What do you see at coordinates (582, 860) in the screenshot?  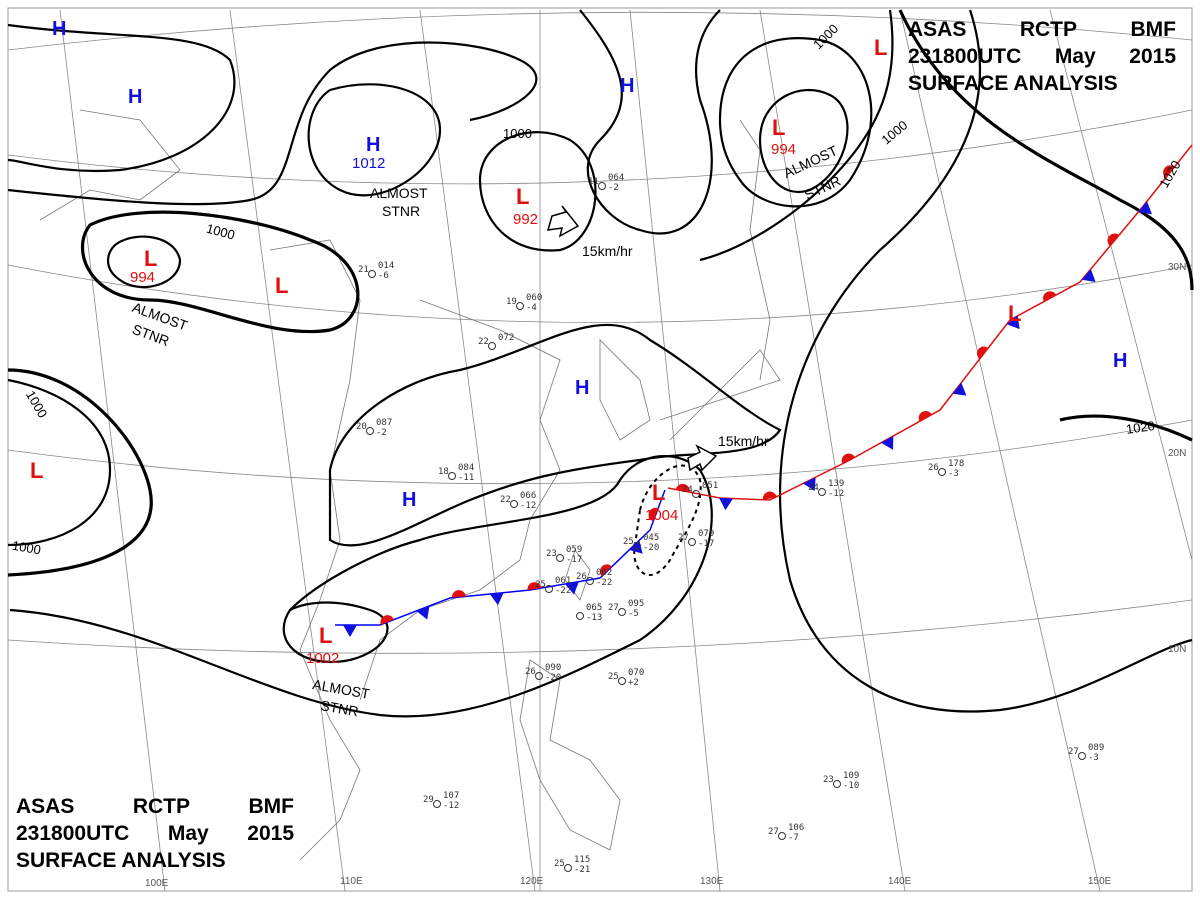 I see `station-pressure: 115` at bounding box center [582, 860].